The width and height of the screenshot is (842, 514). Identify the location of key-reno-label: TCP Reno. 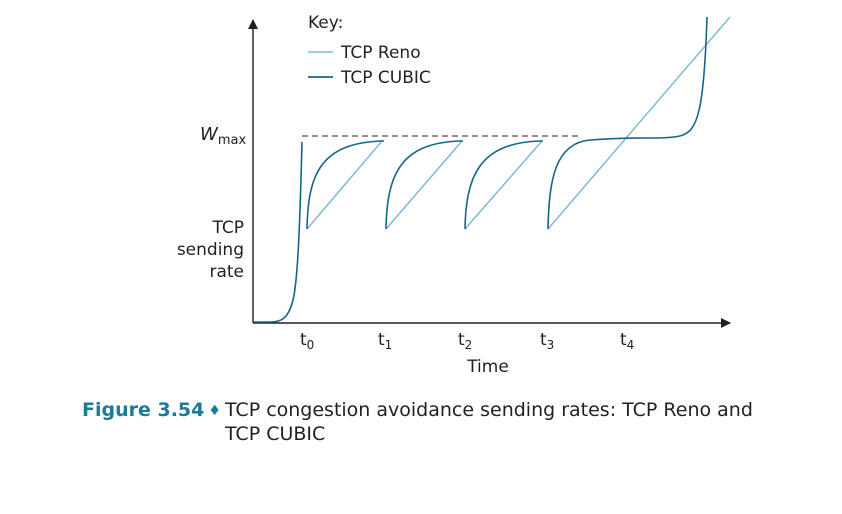
(380, 53).